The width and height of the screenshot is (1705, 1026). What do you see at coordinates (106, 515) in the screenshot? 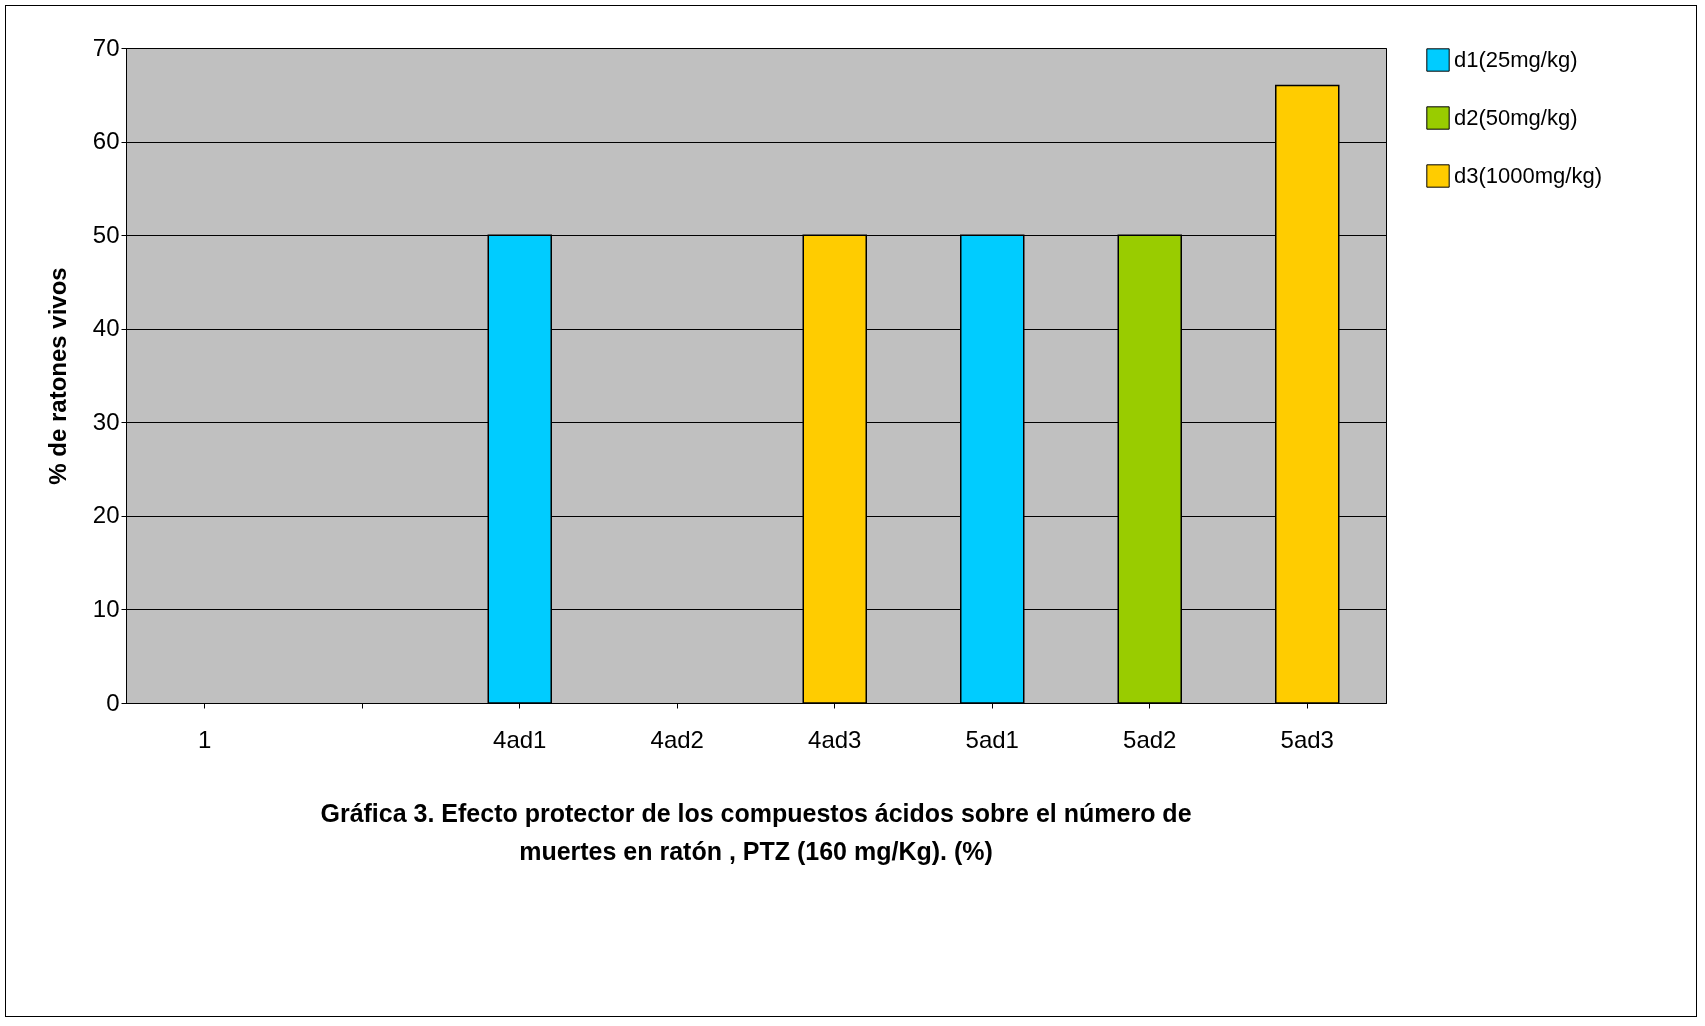
I see `y-tick-label: 20` at bounding box center [106, 515].